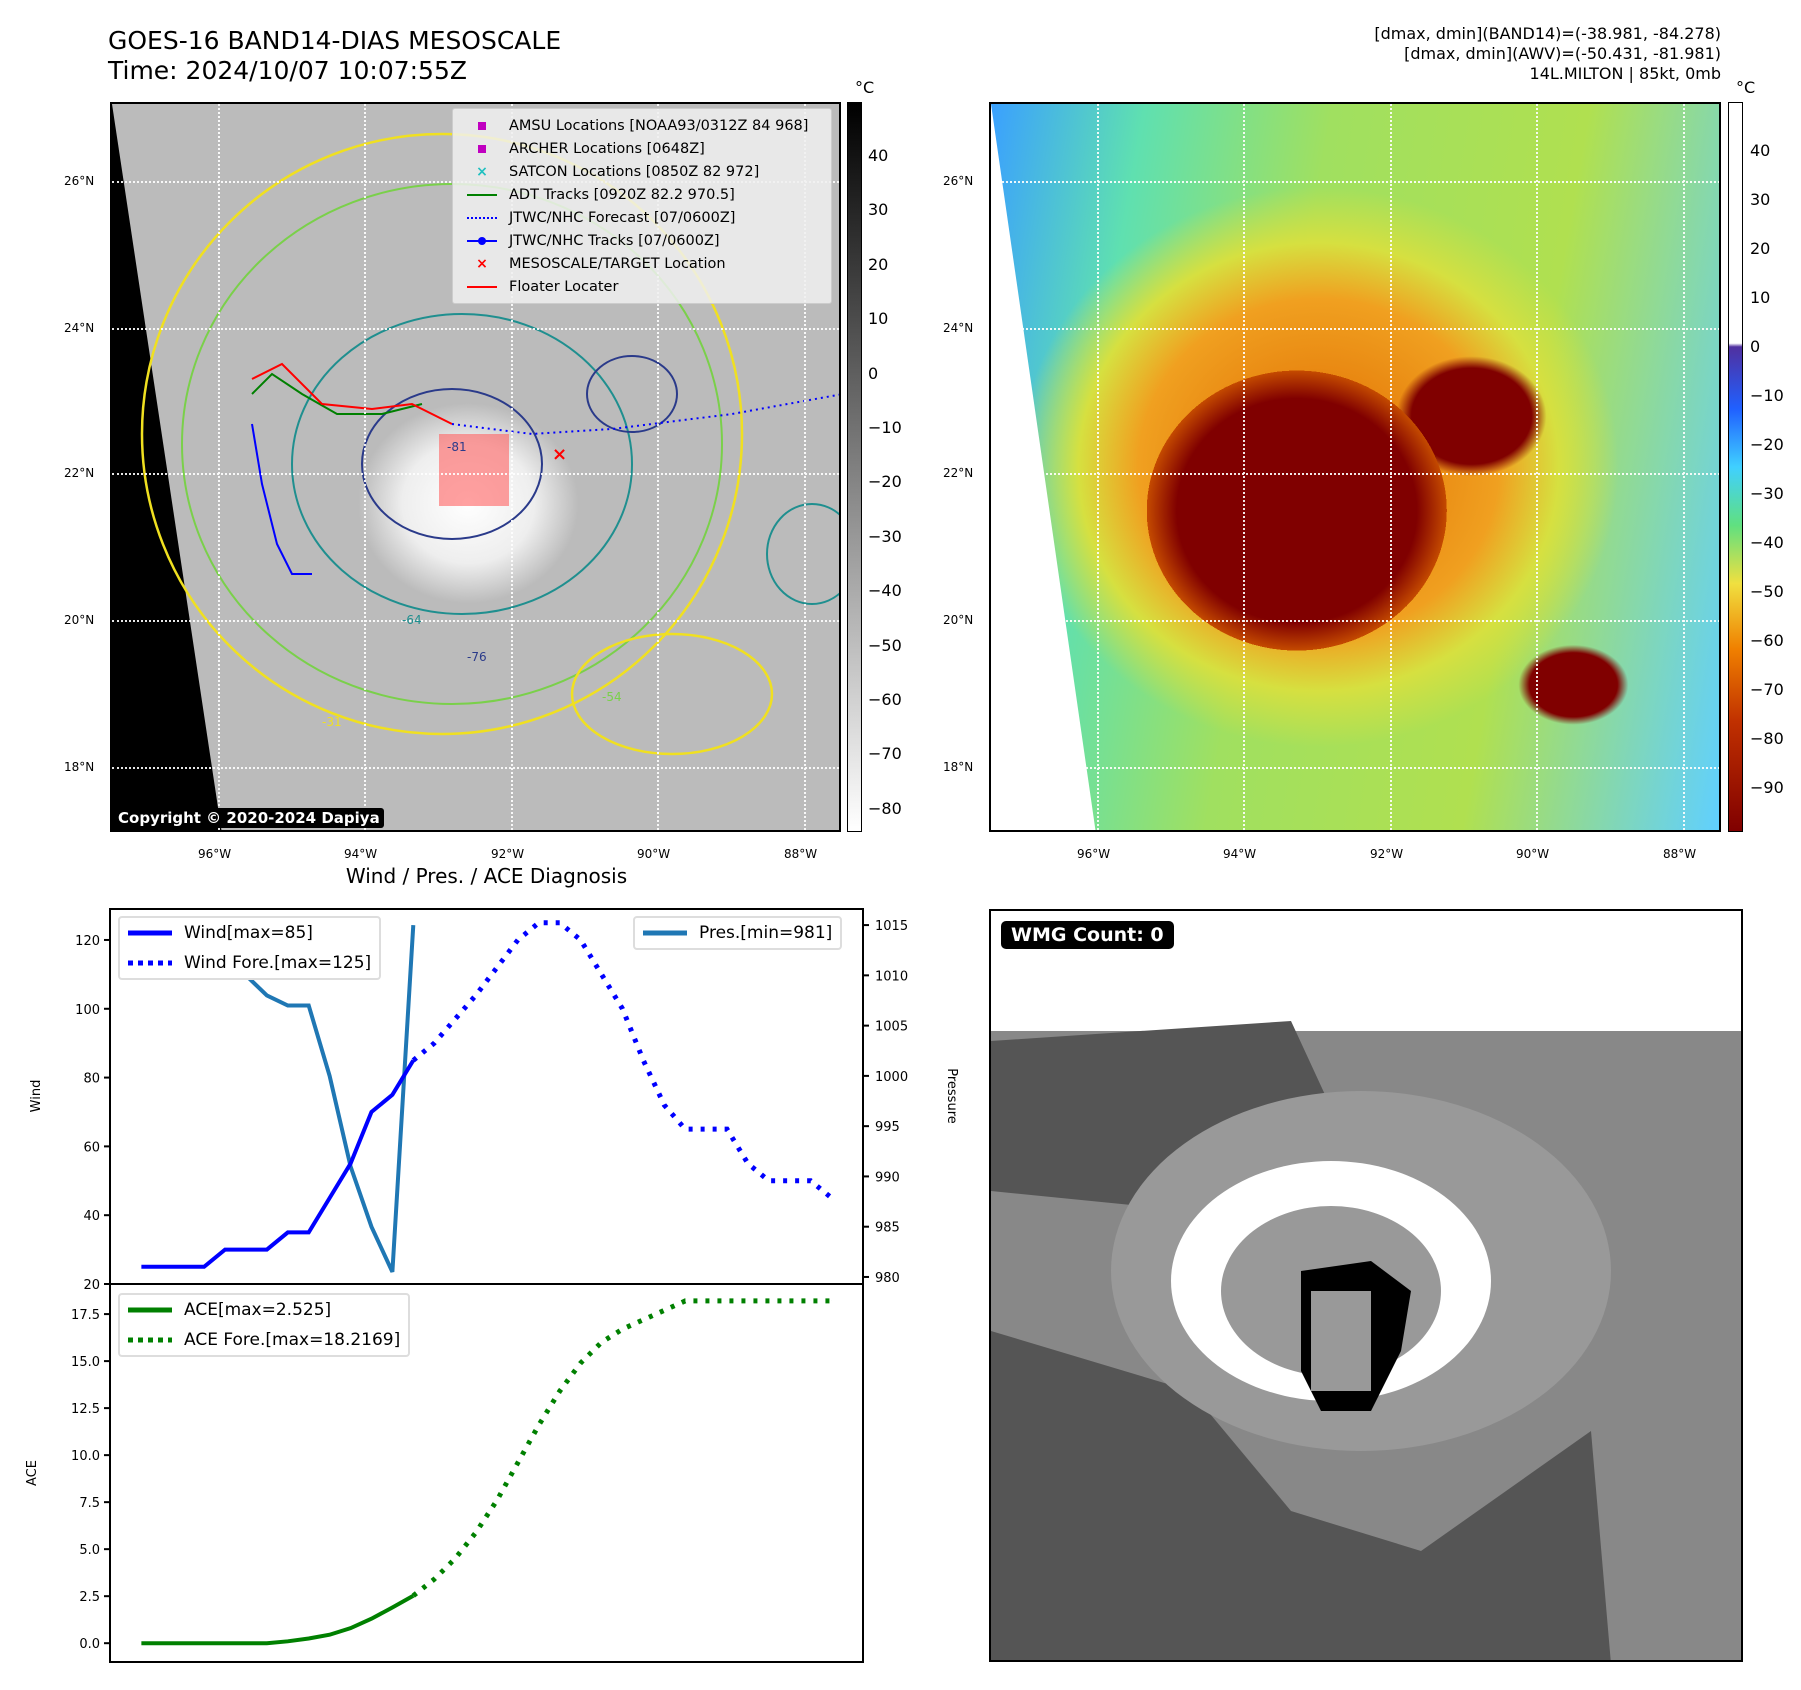  I want to click on legend-item: Floater Locater, so click(541, 287).